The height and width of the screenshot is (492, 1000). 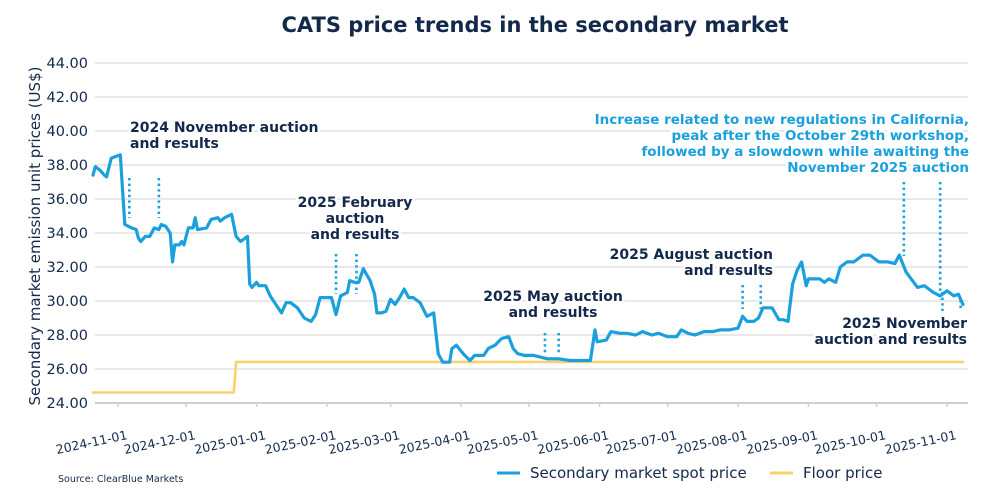 What do you see at coordinates (355, 203) in the screenshot?
I see `annotation-text-line: 2025 February` at bounding box center [355, 203].